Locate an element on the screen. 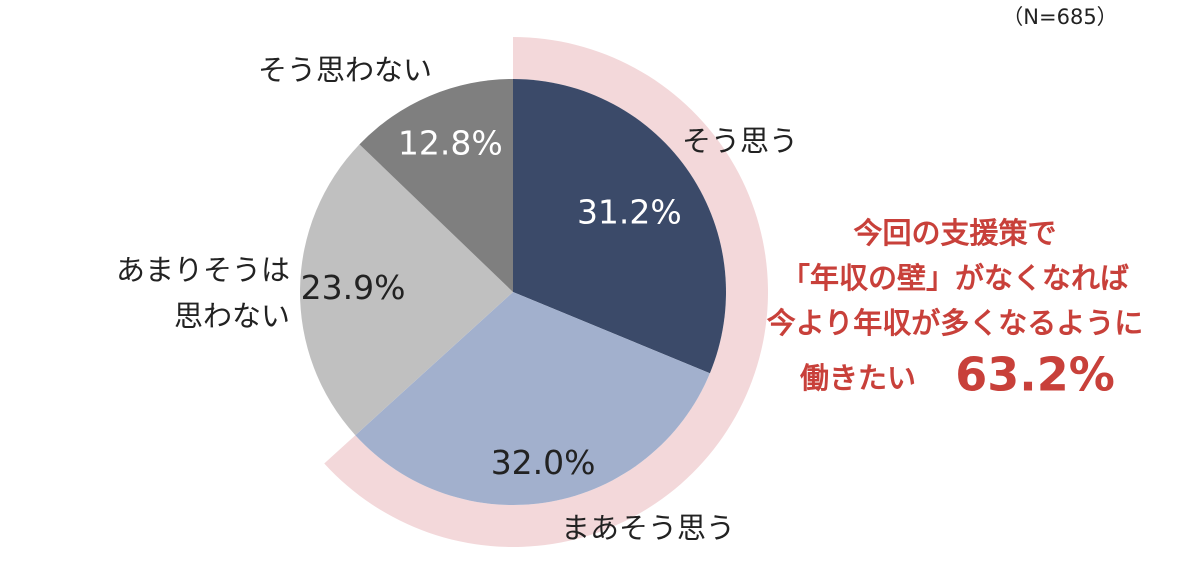 This screenshot has width=1184, height=568. highlight-text: 今より年収が多くなるように is located at coordinates (955, 323).